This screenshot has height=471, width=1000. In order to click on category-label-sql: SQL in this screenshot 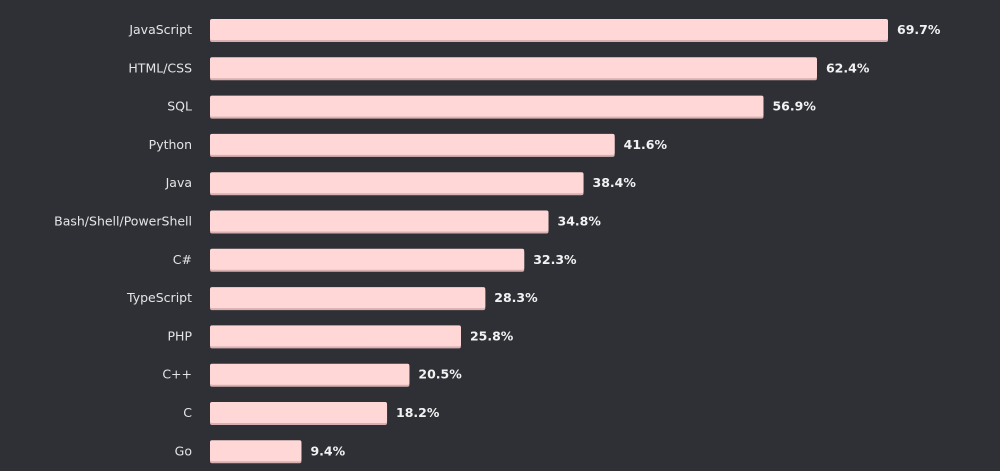, I will do `click(179, 106)`.